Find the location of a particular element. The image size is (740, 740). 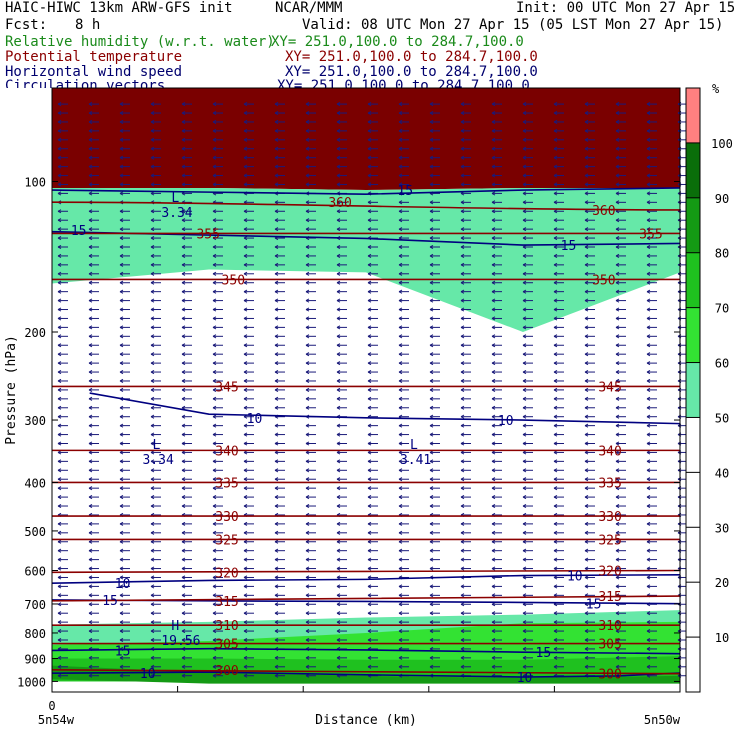

theta-label: 330 is located at coordinates (226, 517).